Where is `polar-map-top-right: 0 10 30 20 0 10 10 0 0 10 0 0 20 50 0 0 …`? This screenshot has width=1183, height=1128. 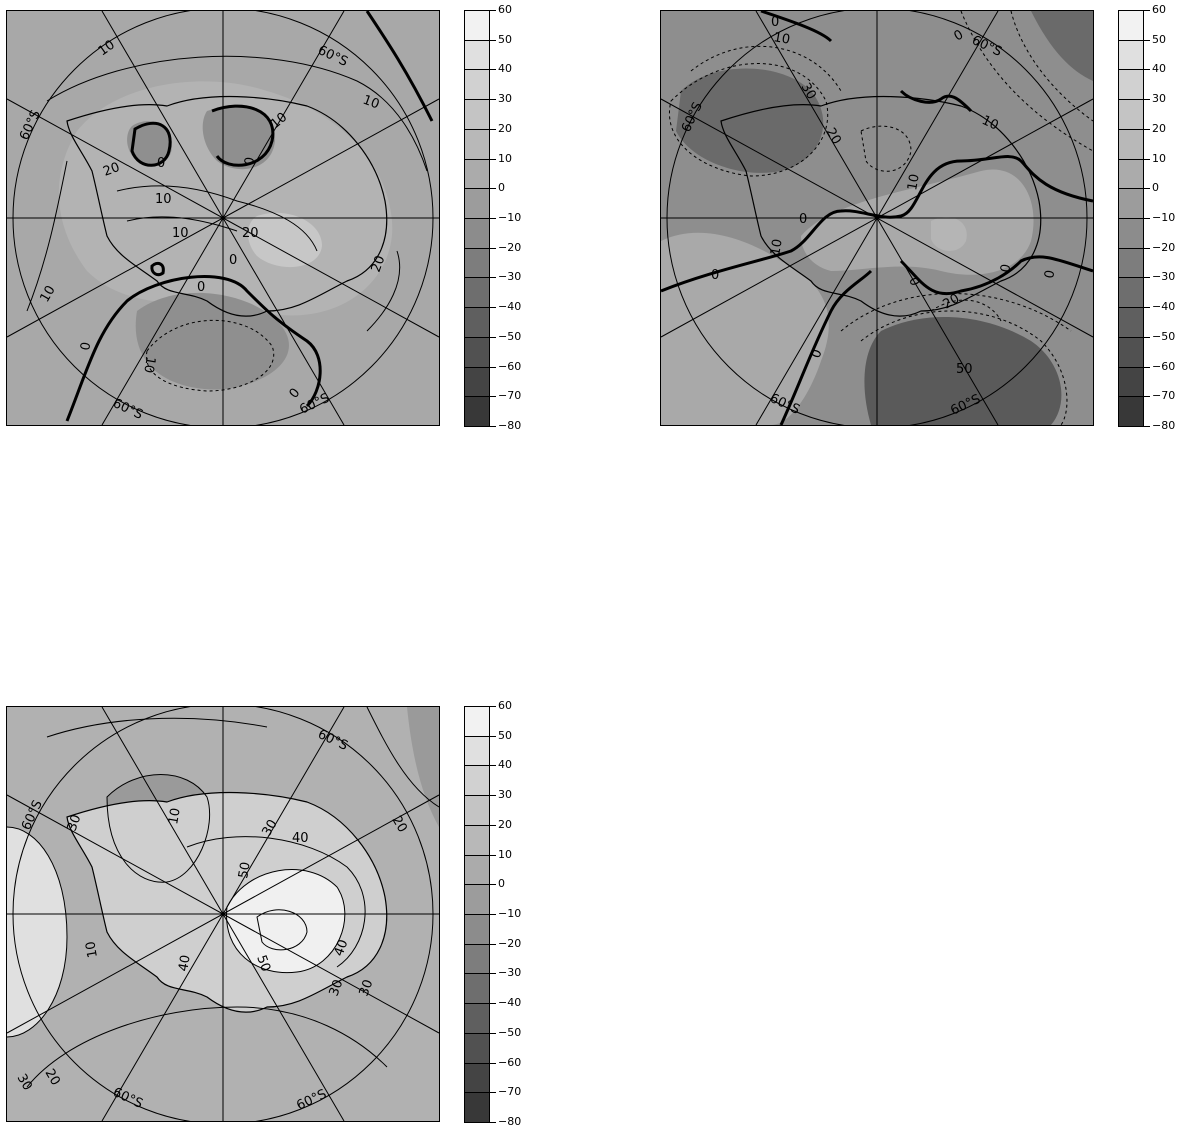 polar-map-top-right: 0 10 30 20 0 10 10 0 0 10 0 0 20 50 0 0 … is located at coordinates (877, 218).